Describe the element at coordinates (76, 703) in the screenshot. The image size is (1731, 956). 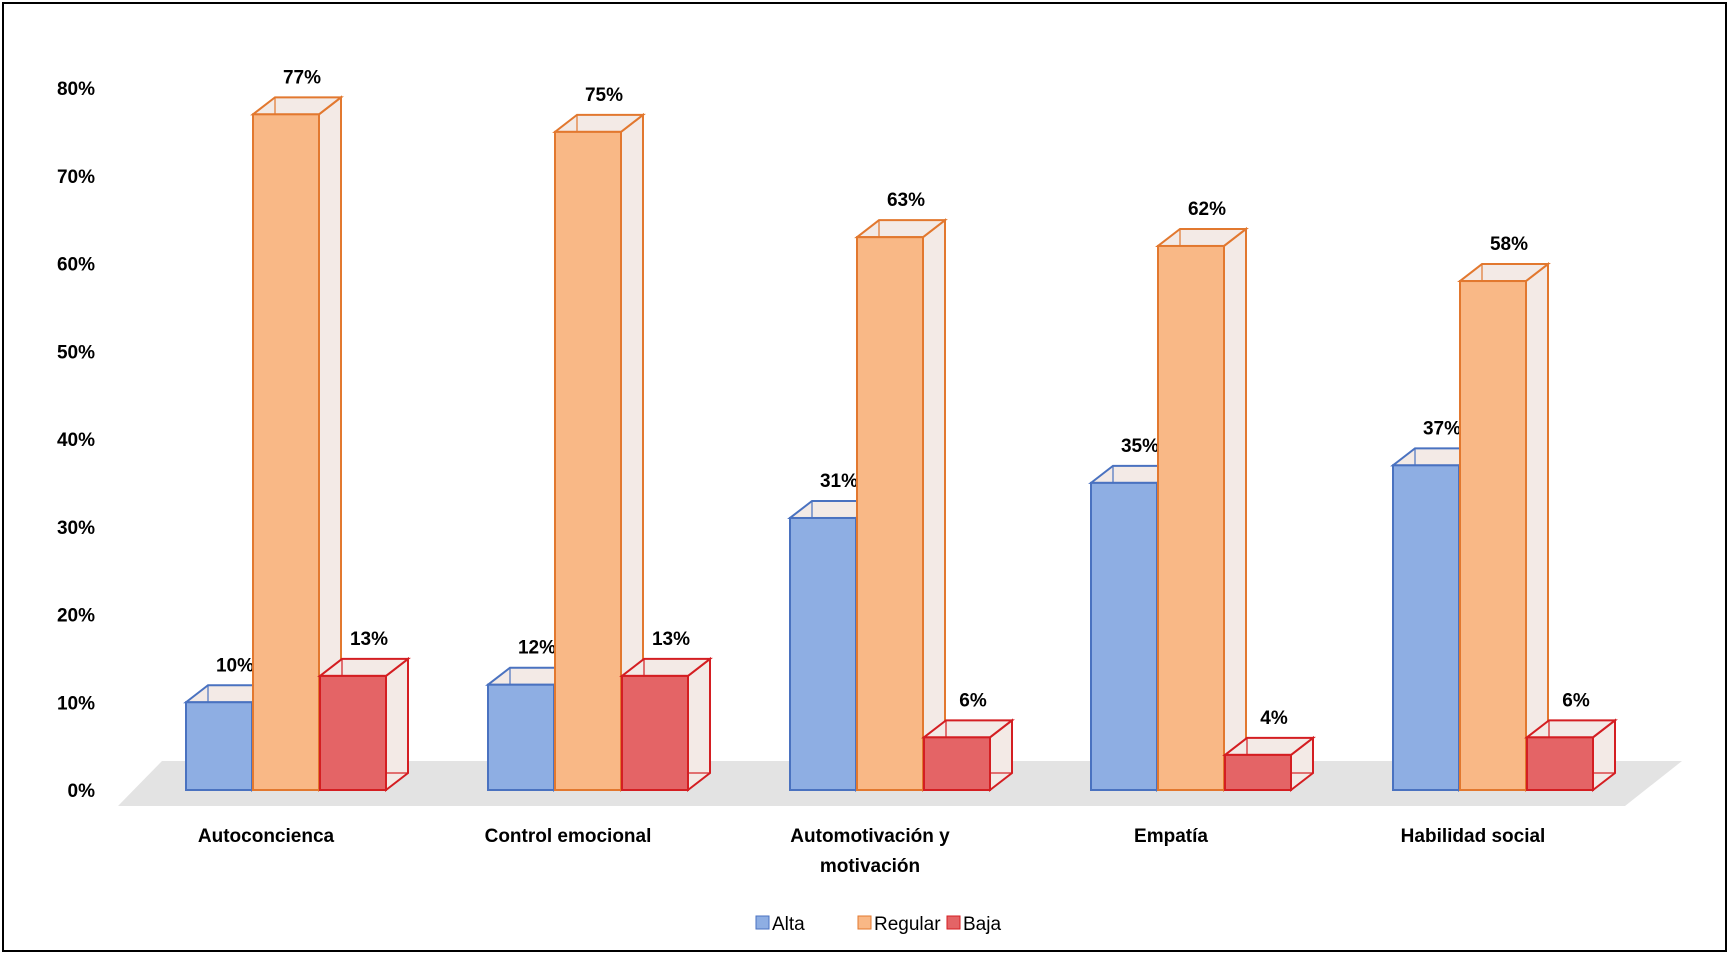
I see `y-tick-label: 10%` at that location.